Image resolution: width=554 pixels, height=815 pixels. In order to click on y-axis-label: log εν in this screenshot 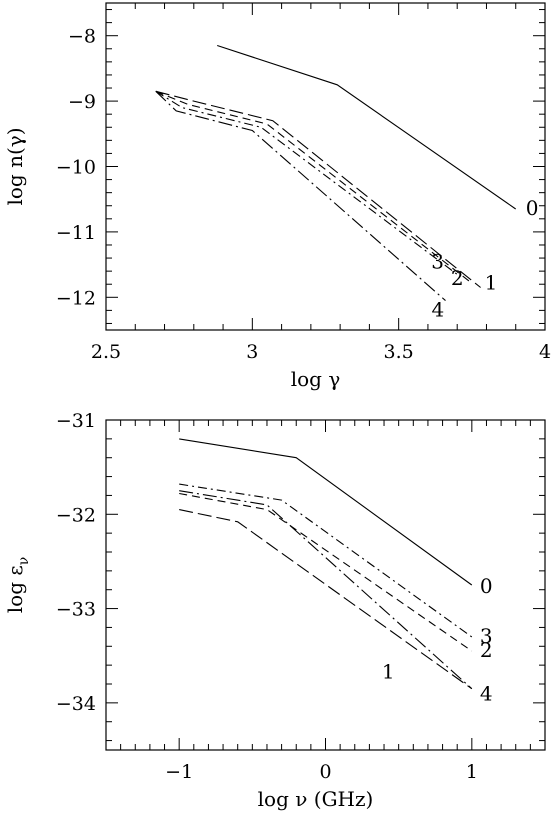, I will do `click(17, 585)`.